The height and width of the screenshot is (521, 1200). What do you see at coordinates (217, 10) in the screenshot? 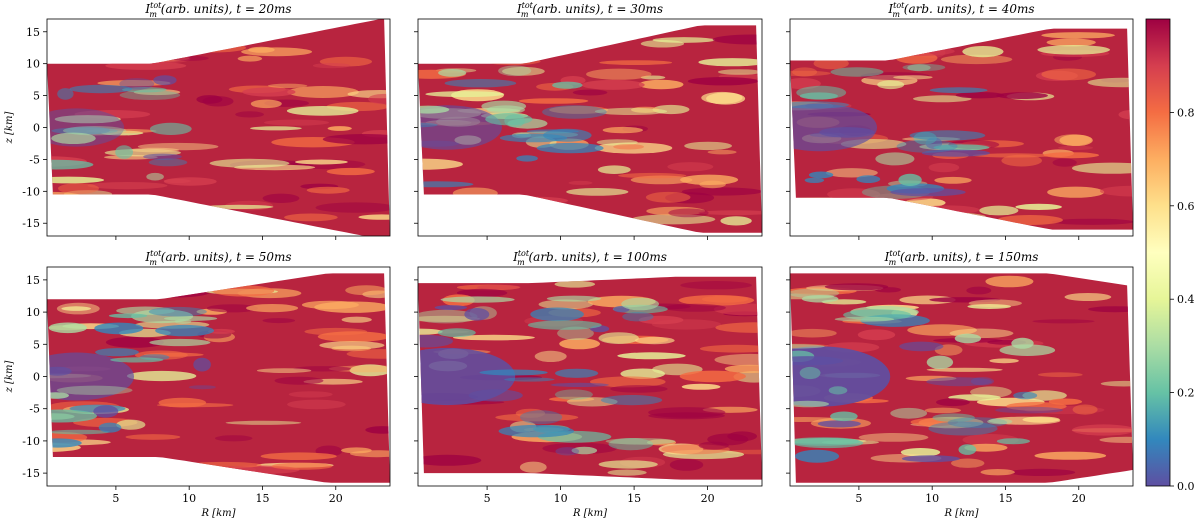
I see `panel-title: Itot m (arb. units), t = 20ms` at bounding box center [217, 10].